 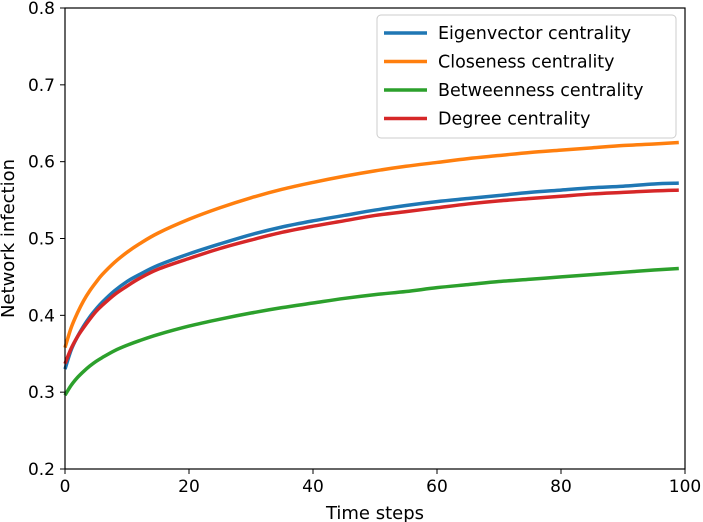 I want to click on x-tick-label: 0, so click(x=65, y=487).